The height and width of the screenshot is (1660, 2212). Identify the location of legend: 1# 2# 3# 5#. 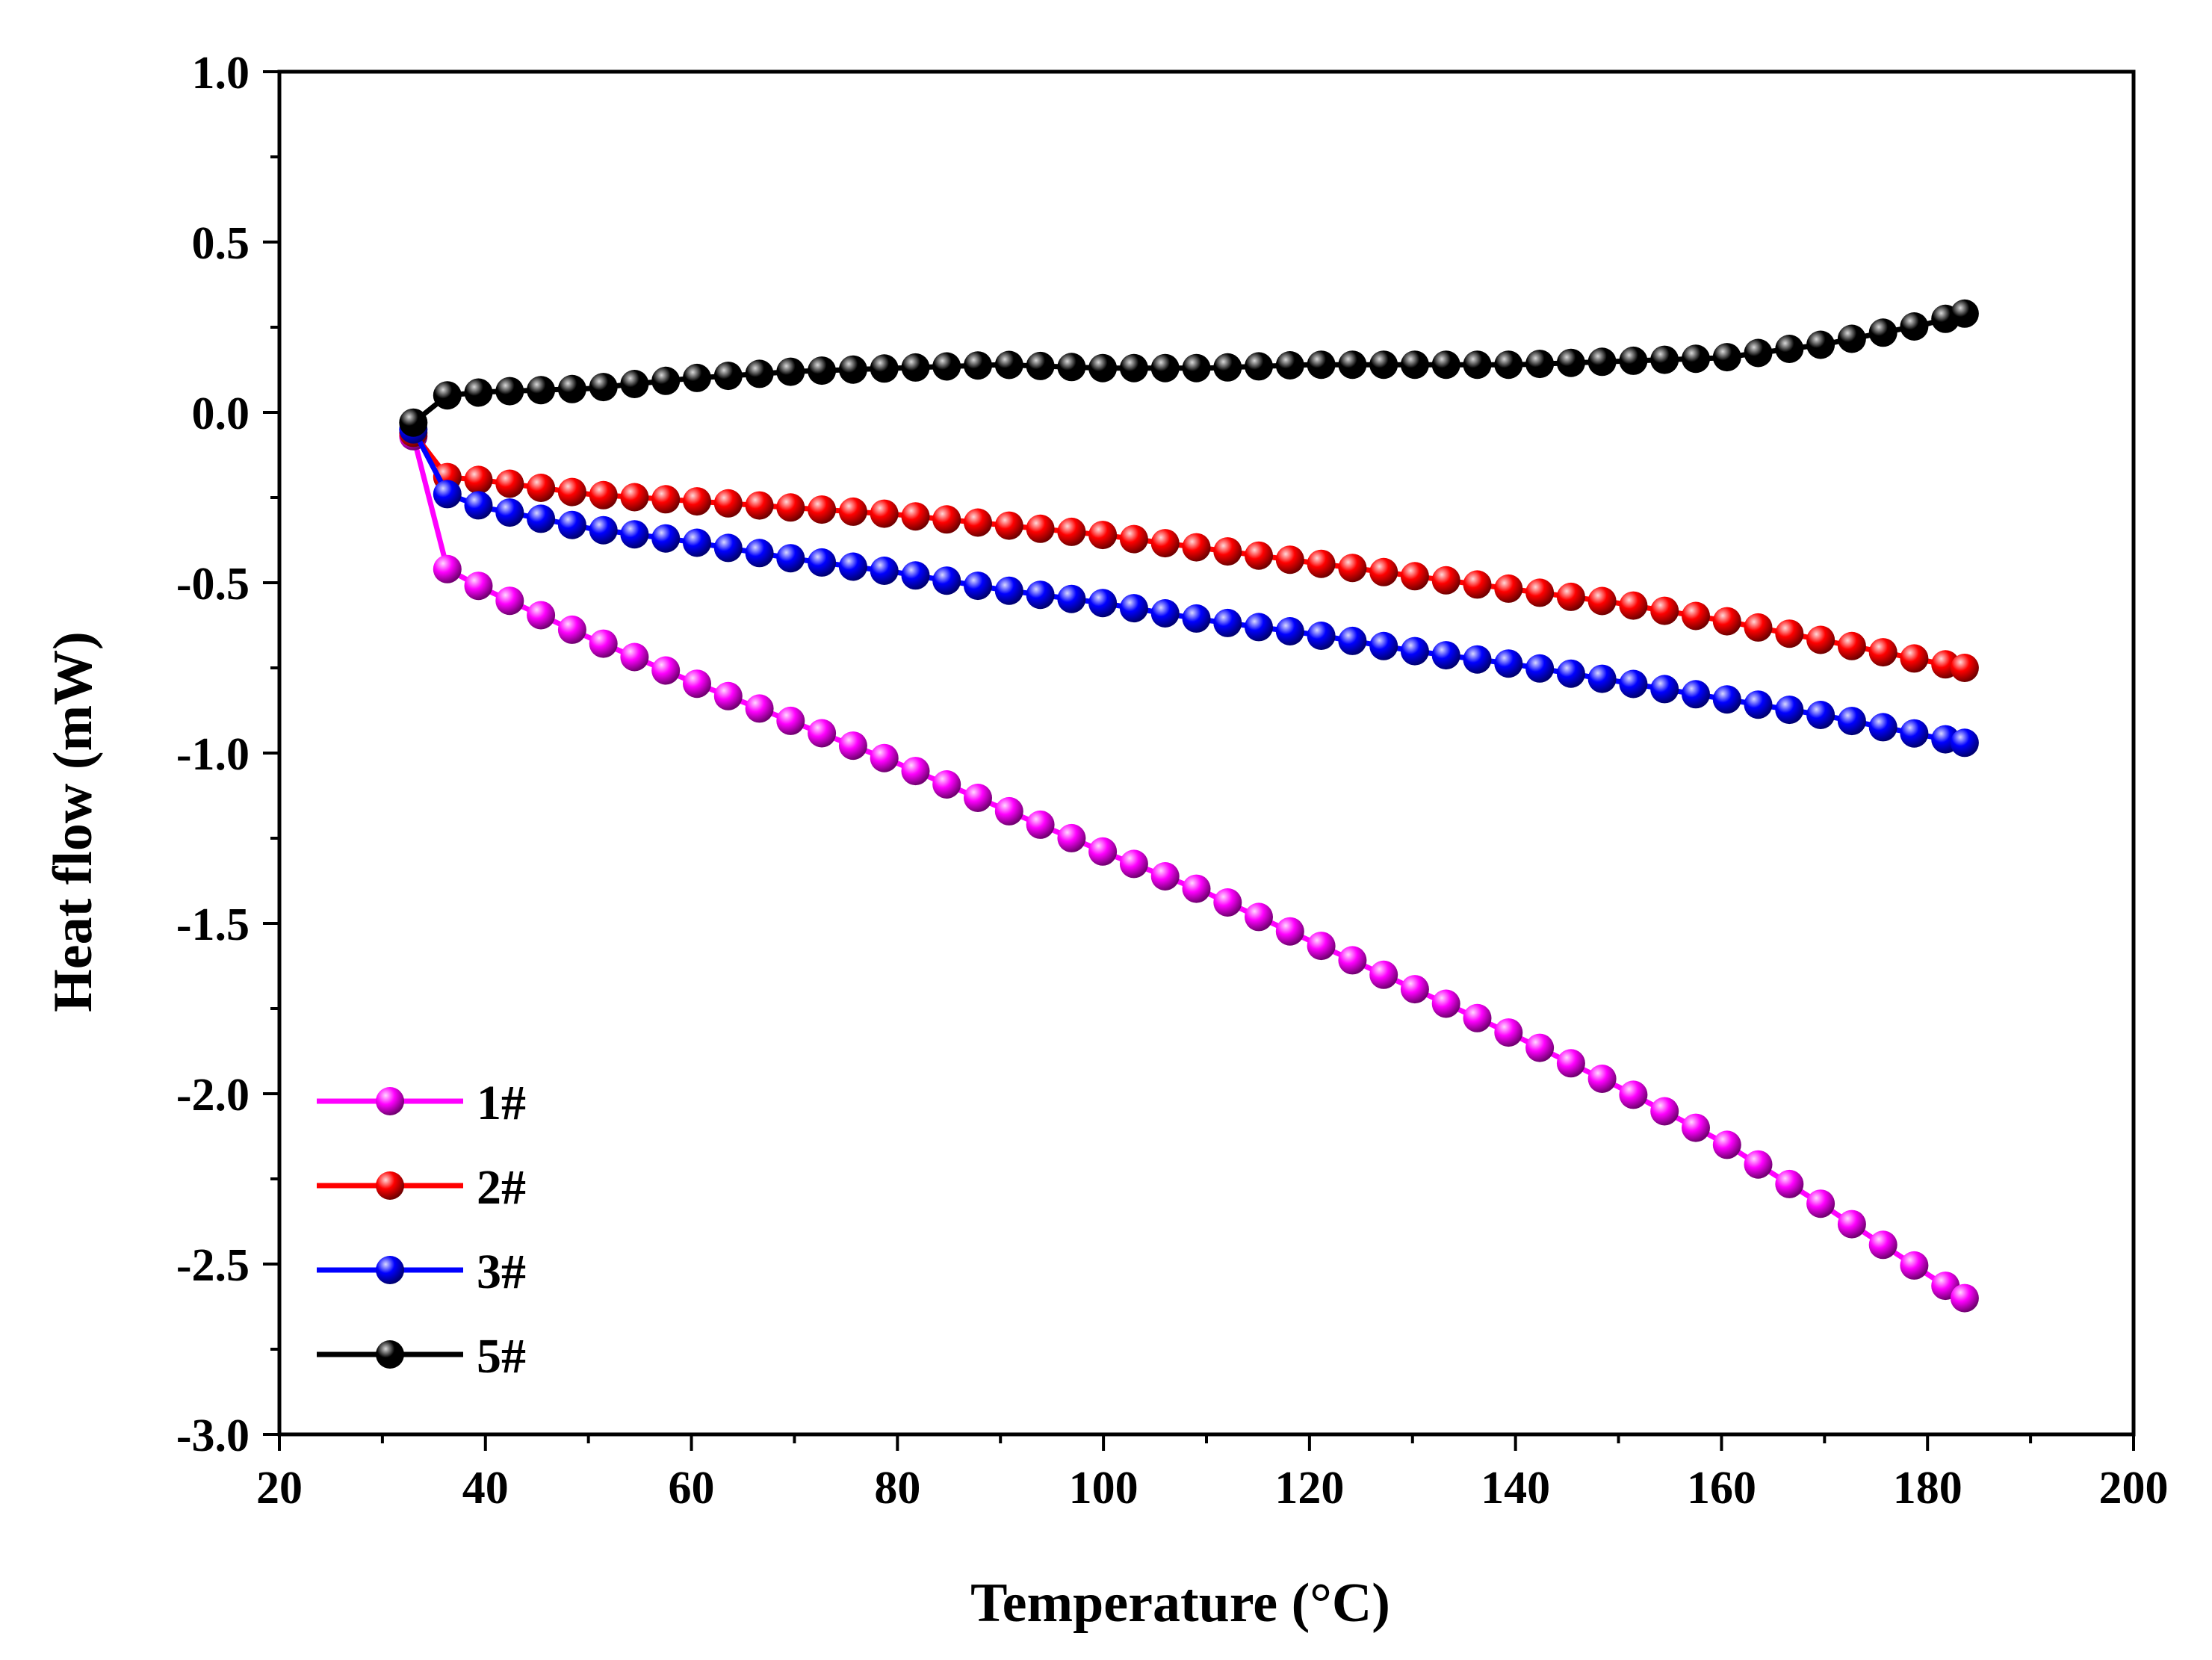
(421, 1230).